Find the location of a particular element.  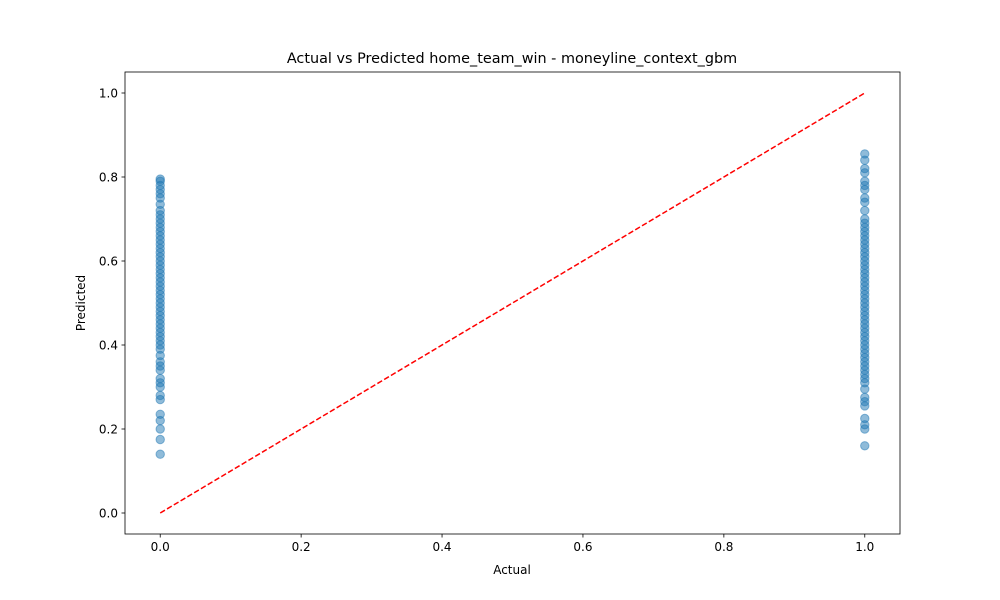

y-tick-label: 0.6 is located at coordinates (108, 261).